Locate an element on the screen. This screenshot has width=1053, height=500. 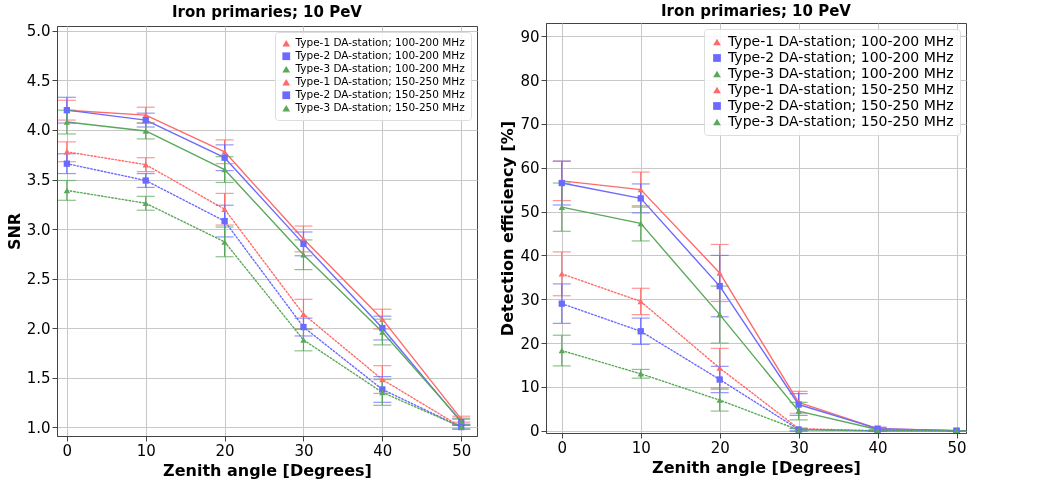
y-tick-label: 80 is located at coordinates (530, 80).